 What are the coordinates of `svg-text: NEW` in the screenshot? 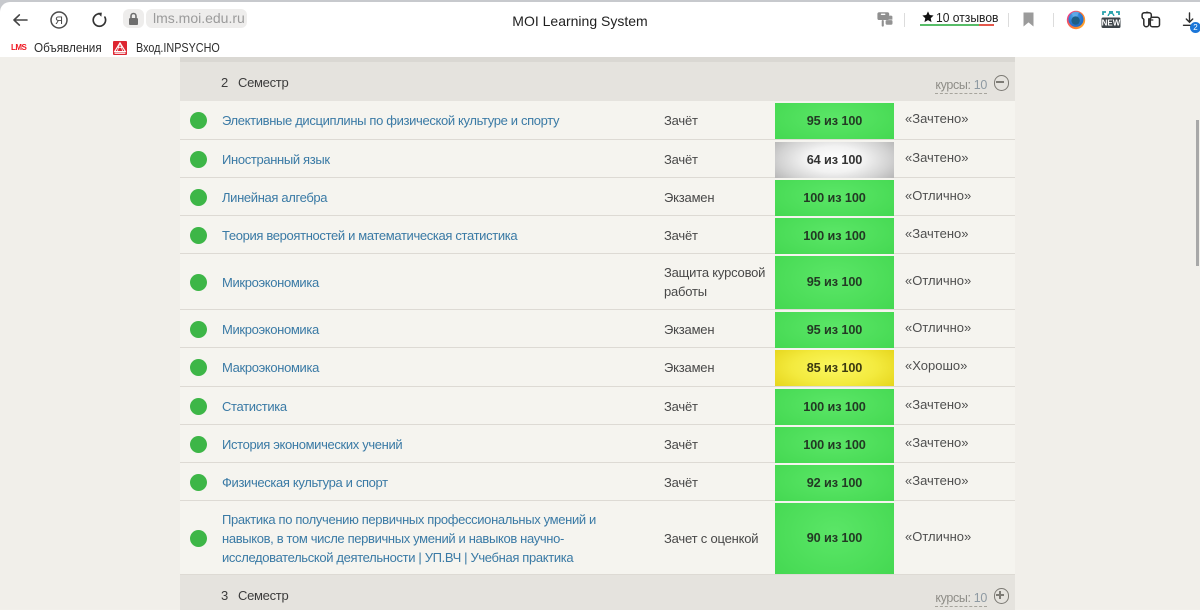 It's located at (1111, 23).